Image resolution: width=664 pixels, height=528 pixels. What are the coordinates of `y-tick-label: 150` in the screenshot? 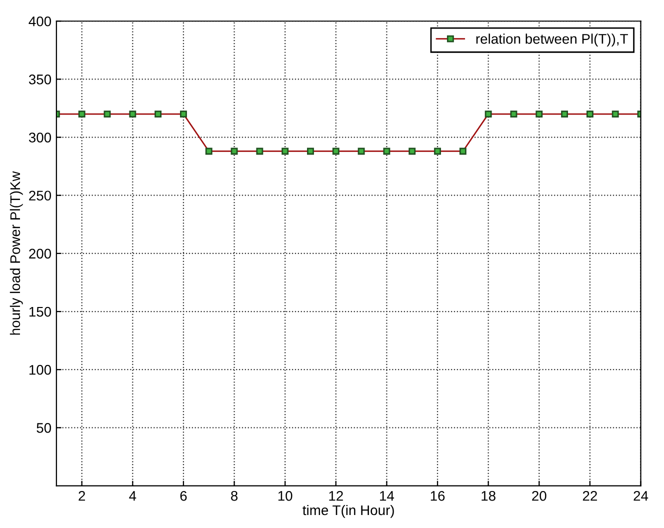 It's located at (40, 311).